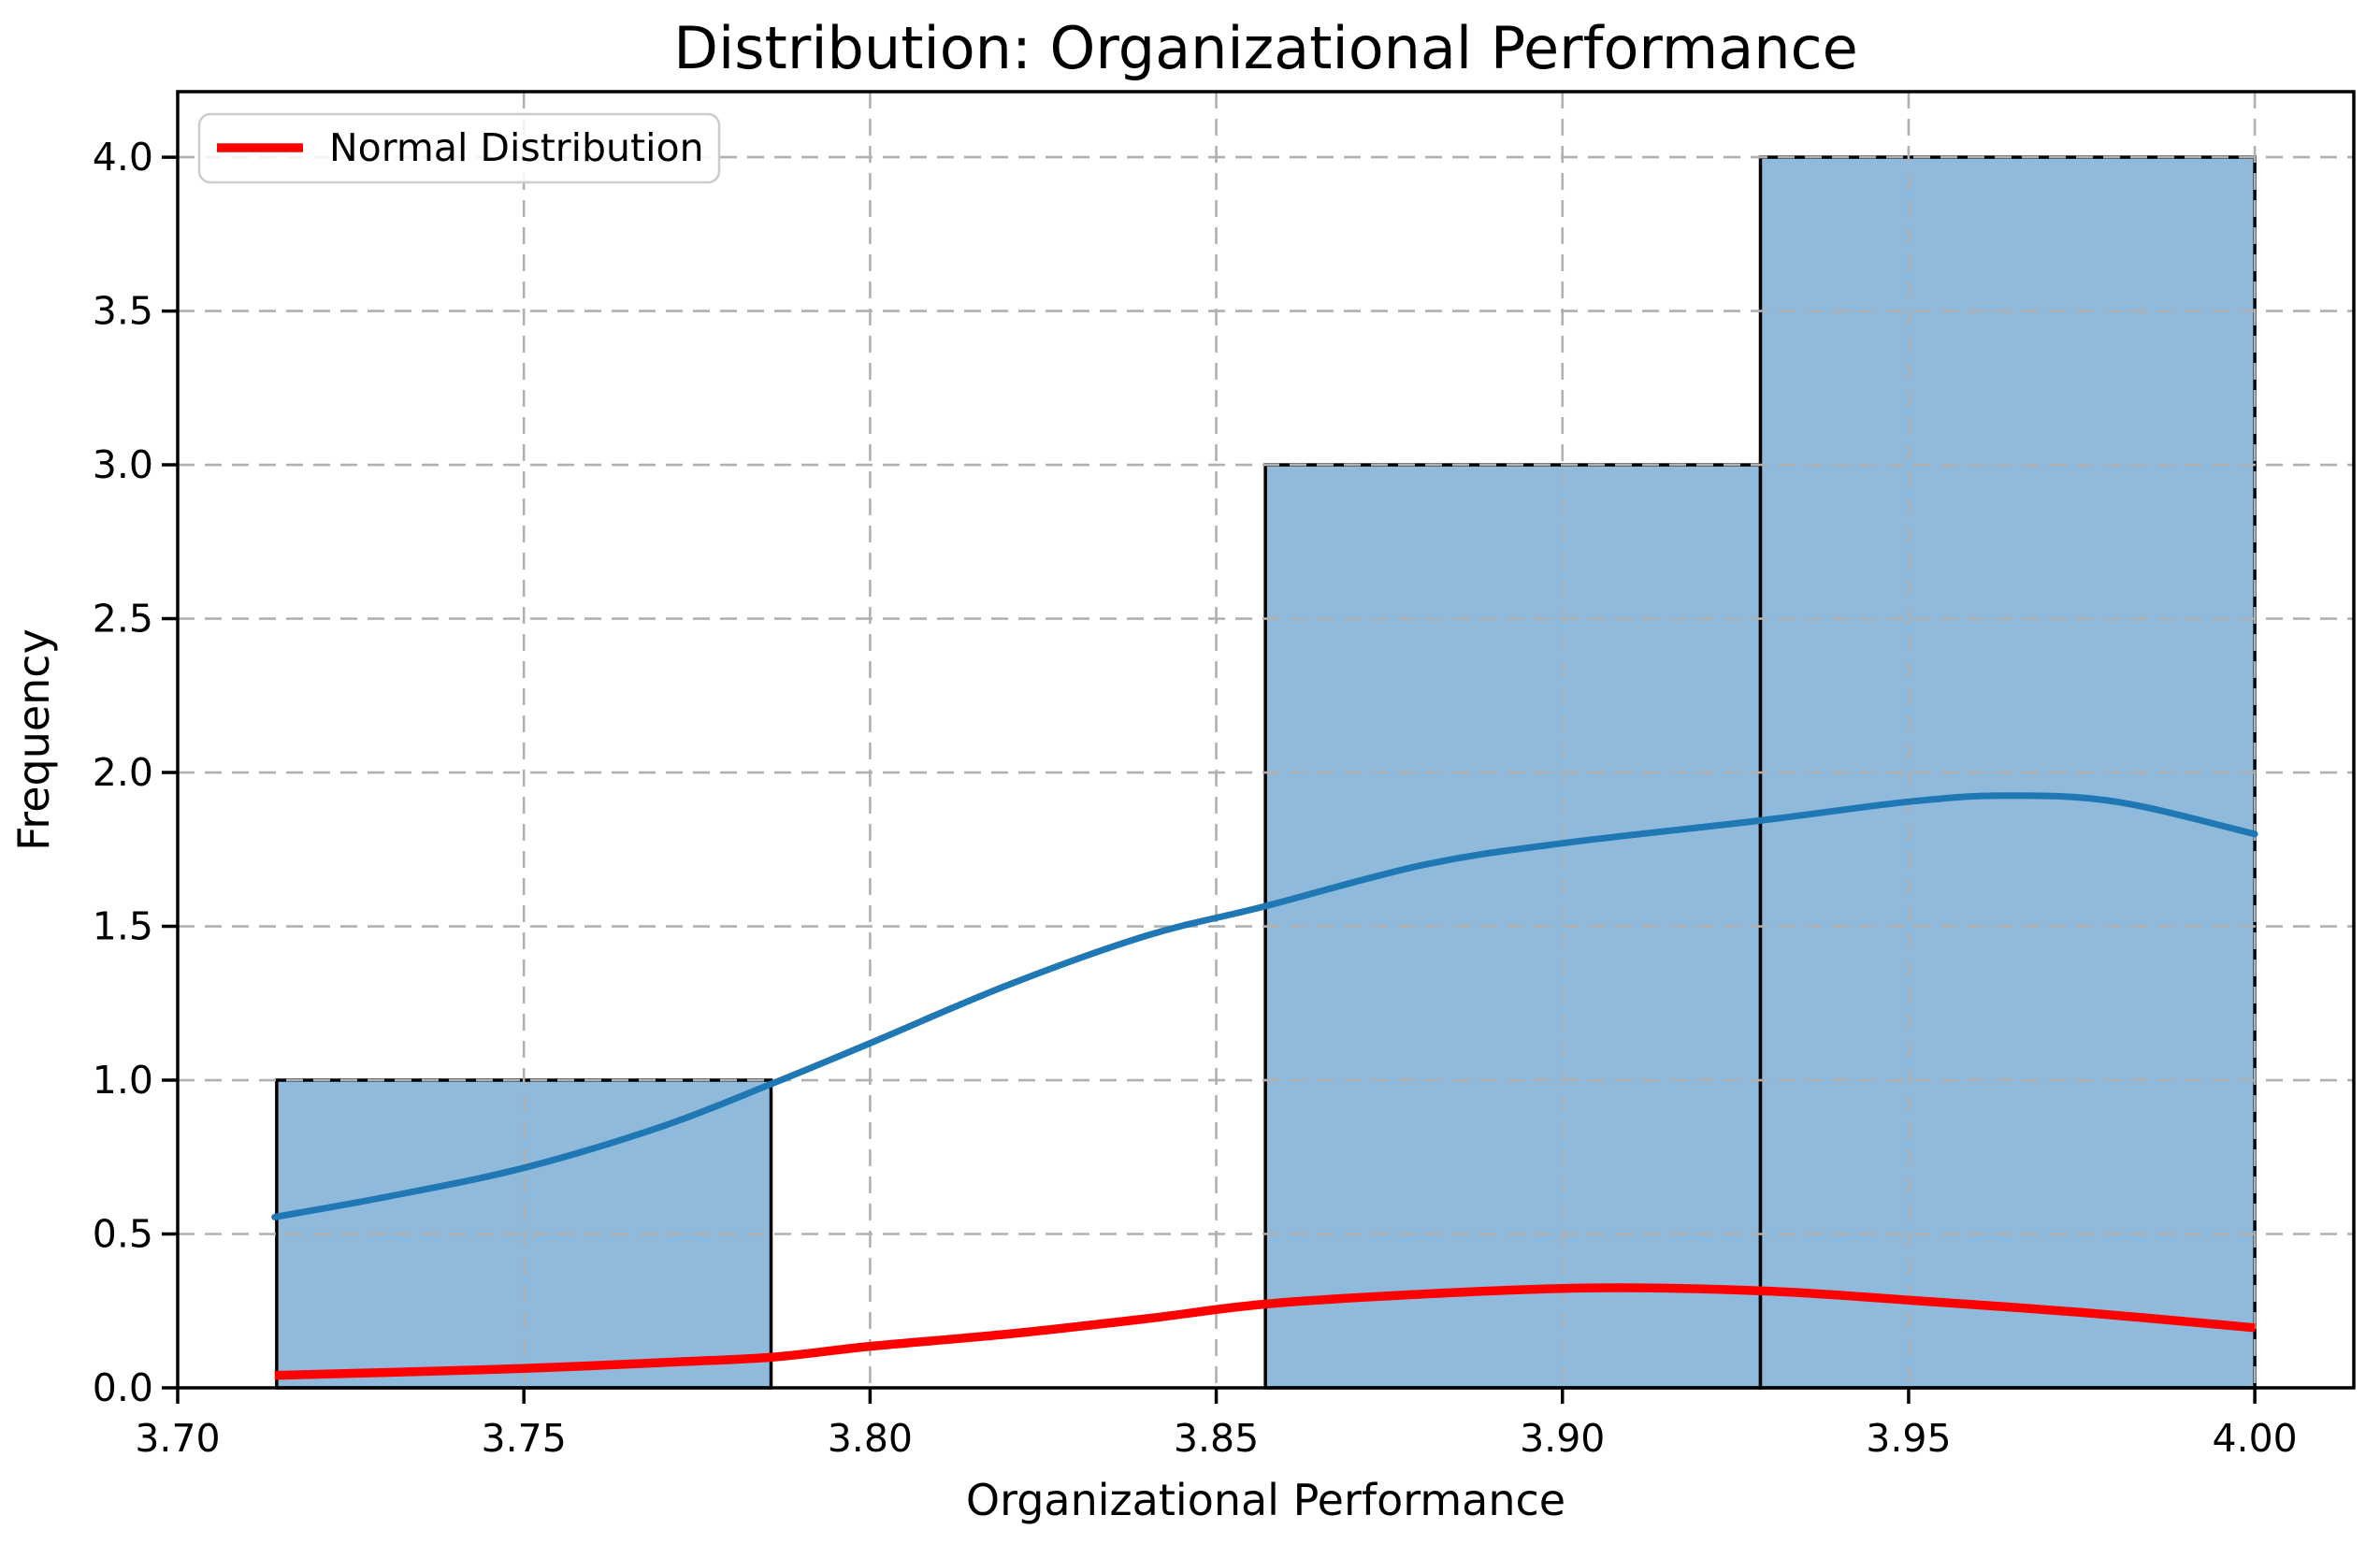 The image size is (2380, 1544). What do you see at coordinates (123, 464) in the screenshot?
I see `y-tick-label: 3.0` at bounding box center [123, 464].